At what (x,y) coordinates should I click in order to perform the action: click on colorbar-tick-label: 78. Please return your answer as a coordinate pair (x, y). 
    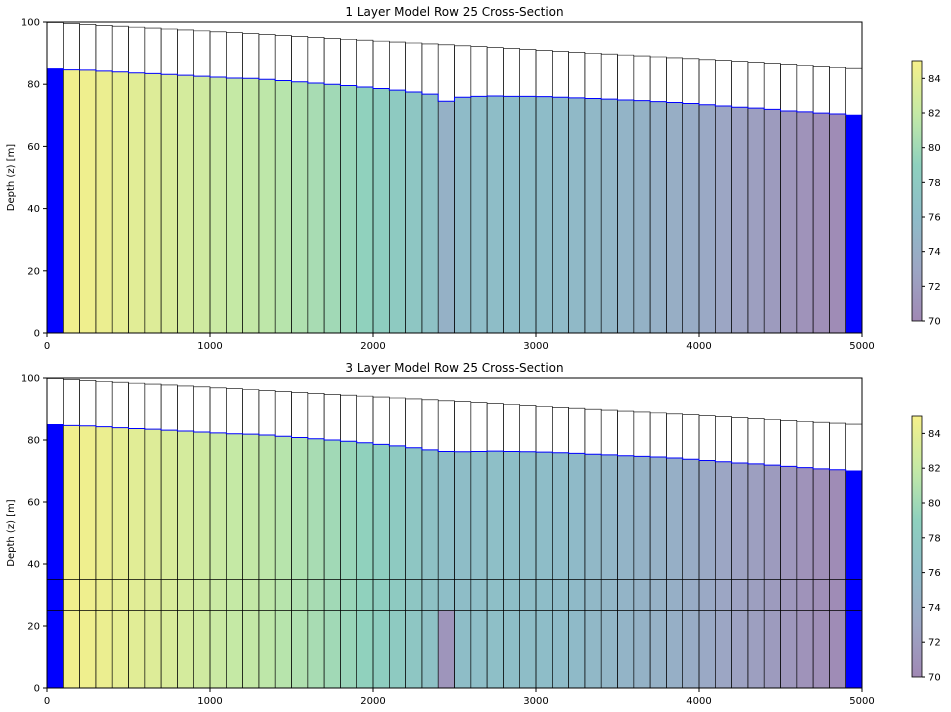
    Looking at the image, I should click on (934, 538).